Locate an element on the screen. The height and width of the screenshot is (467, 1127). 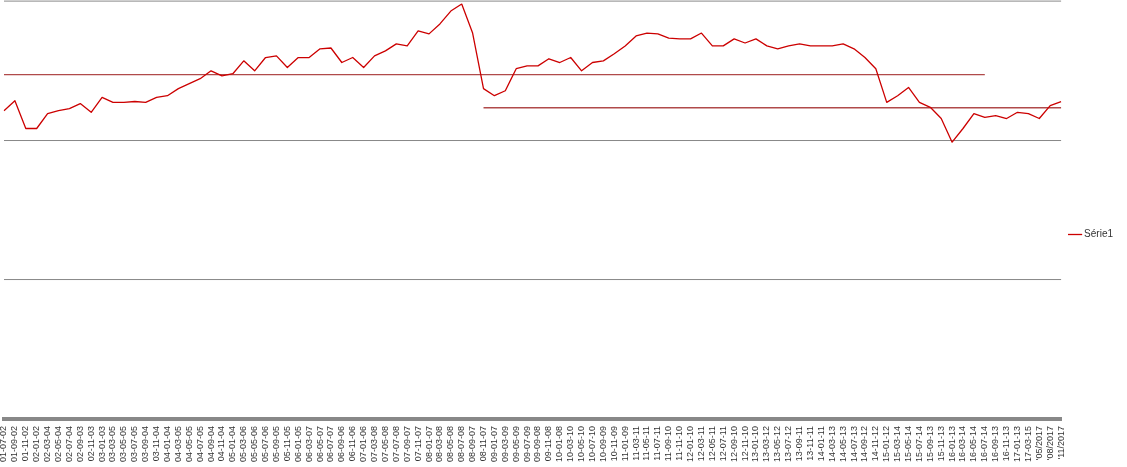
x-tick-label: 08-07-08 is located at coordinates (461, 443).